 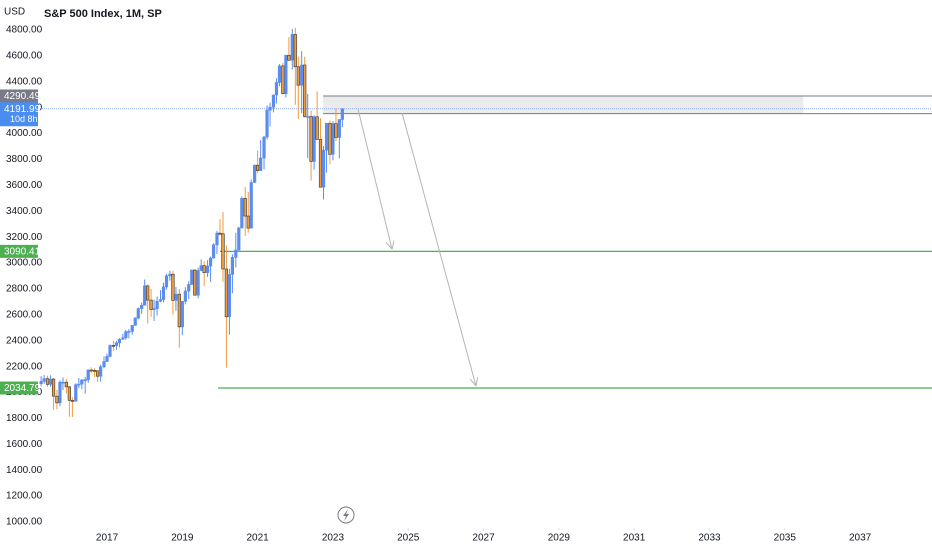 I want to click on arrow, so click(x=439, y=250).